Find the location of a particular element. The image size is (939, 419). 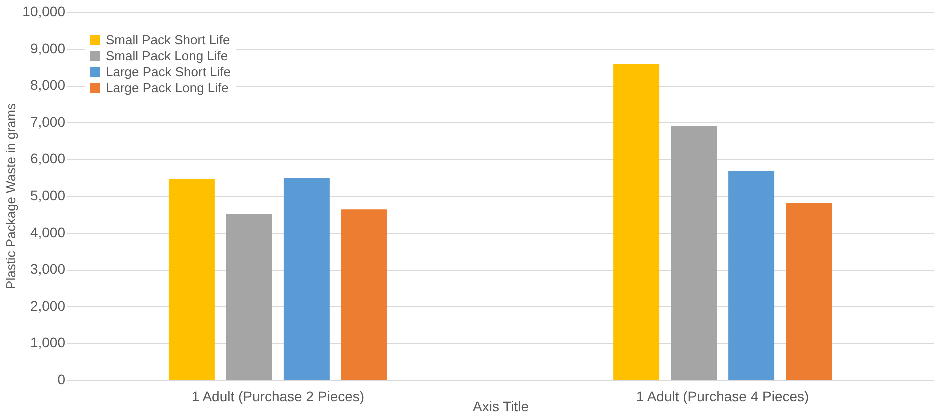

y-tick-label: 1,000 is located at coordinates (48, 342).